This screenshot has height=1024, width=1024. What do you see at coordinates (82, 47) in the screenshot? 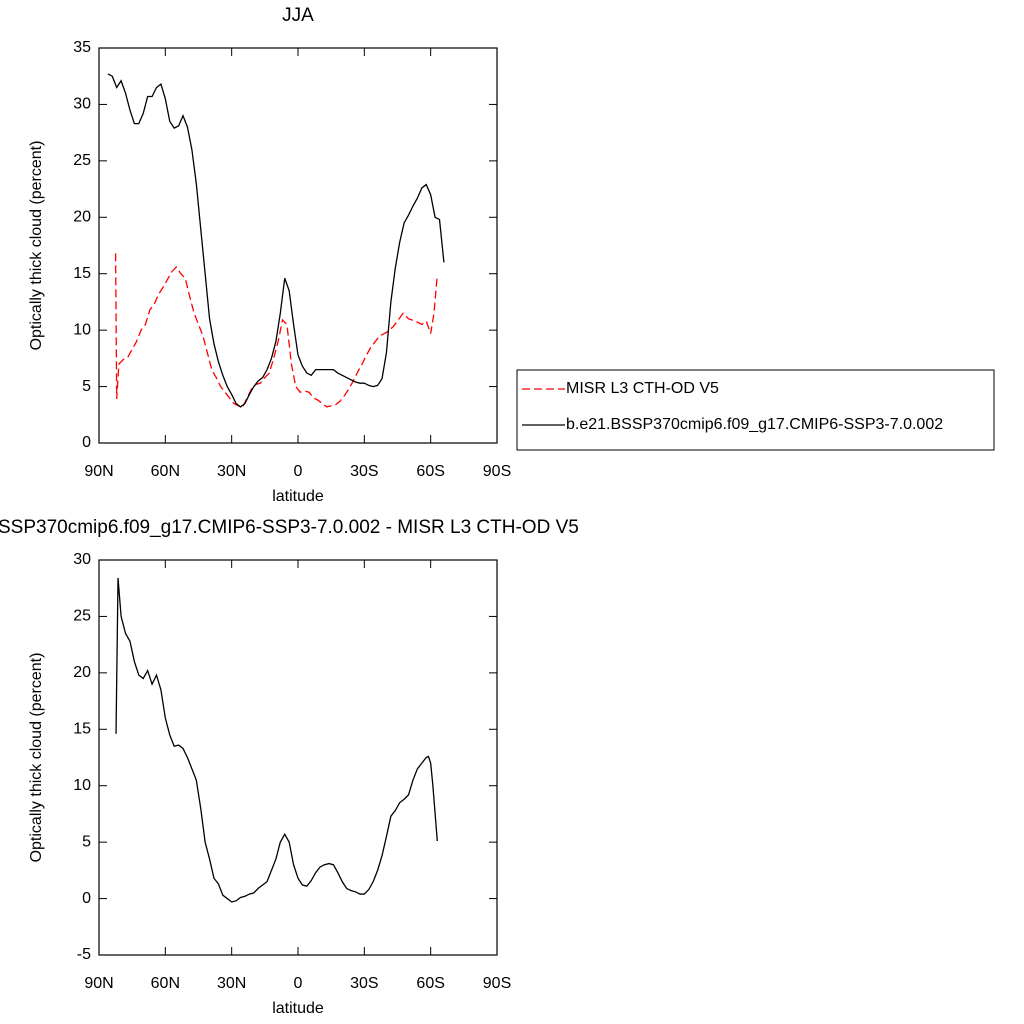
I see `y-tick-label: 35` at bounding box center [82, 47].